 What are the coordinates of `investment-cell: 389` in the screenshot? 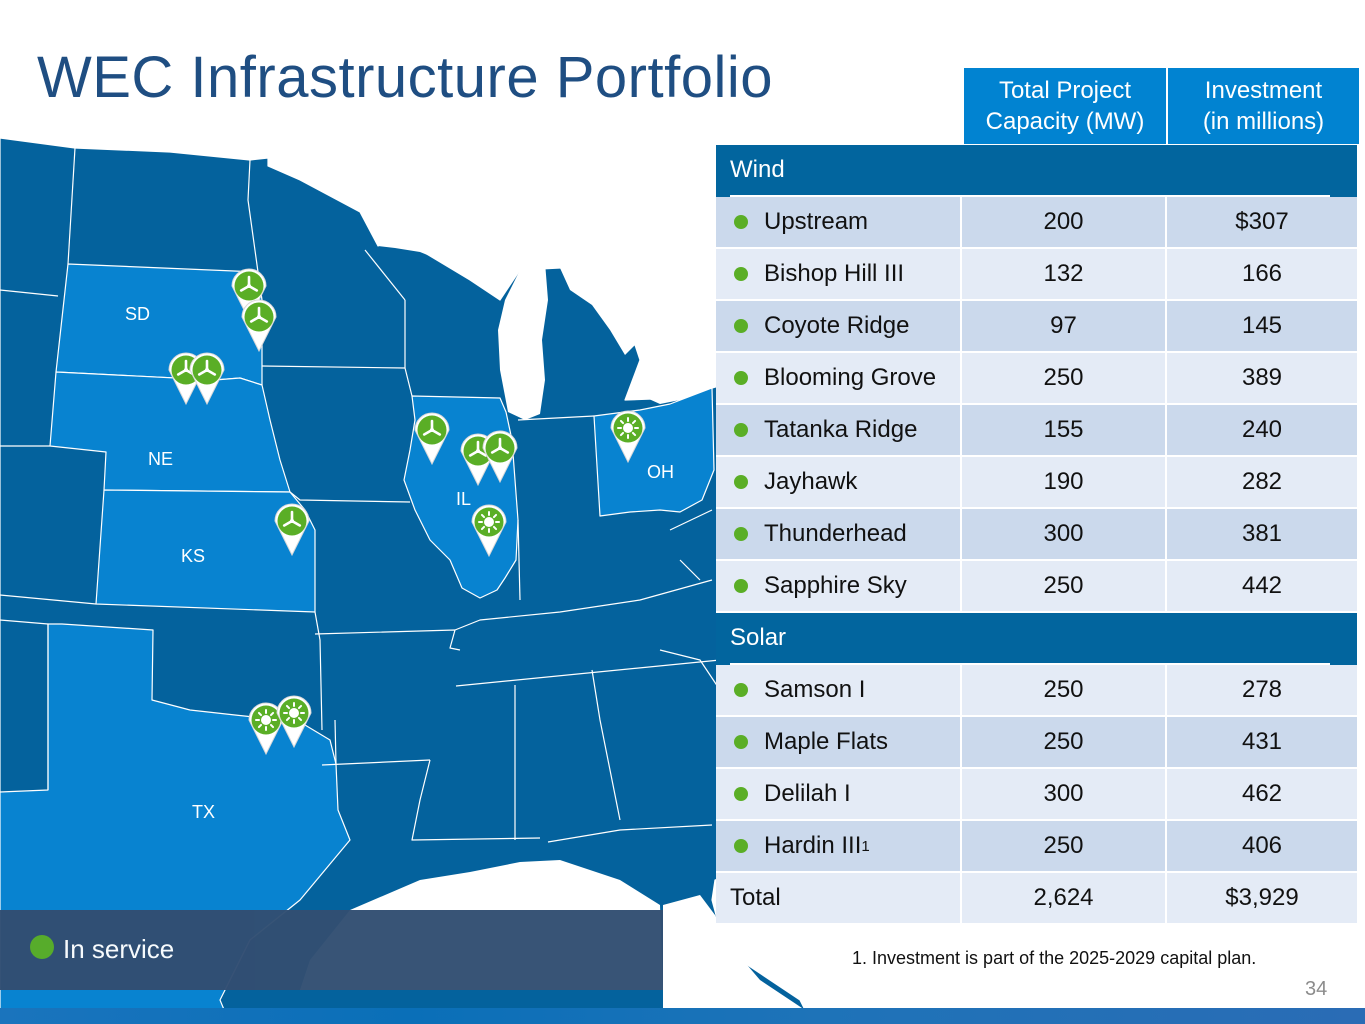 It's located at (1262, 379).